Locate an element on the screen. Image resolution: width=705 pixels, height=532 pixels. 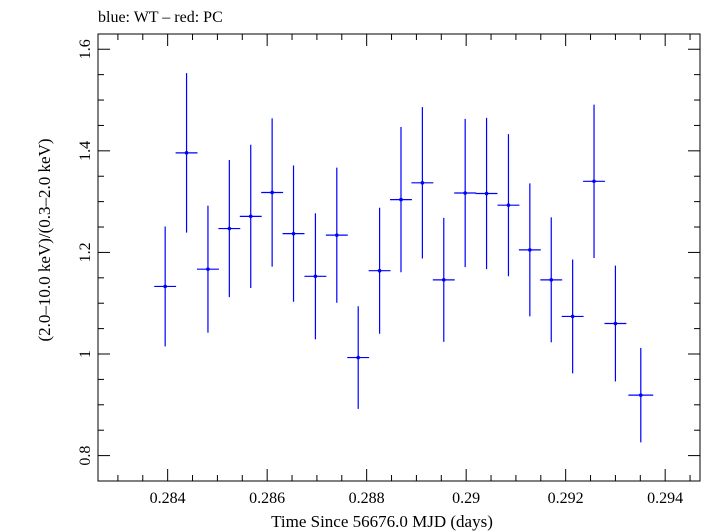
x-tick-label: 0.29 is located at coordinates (466, 498).